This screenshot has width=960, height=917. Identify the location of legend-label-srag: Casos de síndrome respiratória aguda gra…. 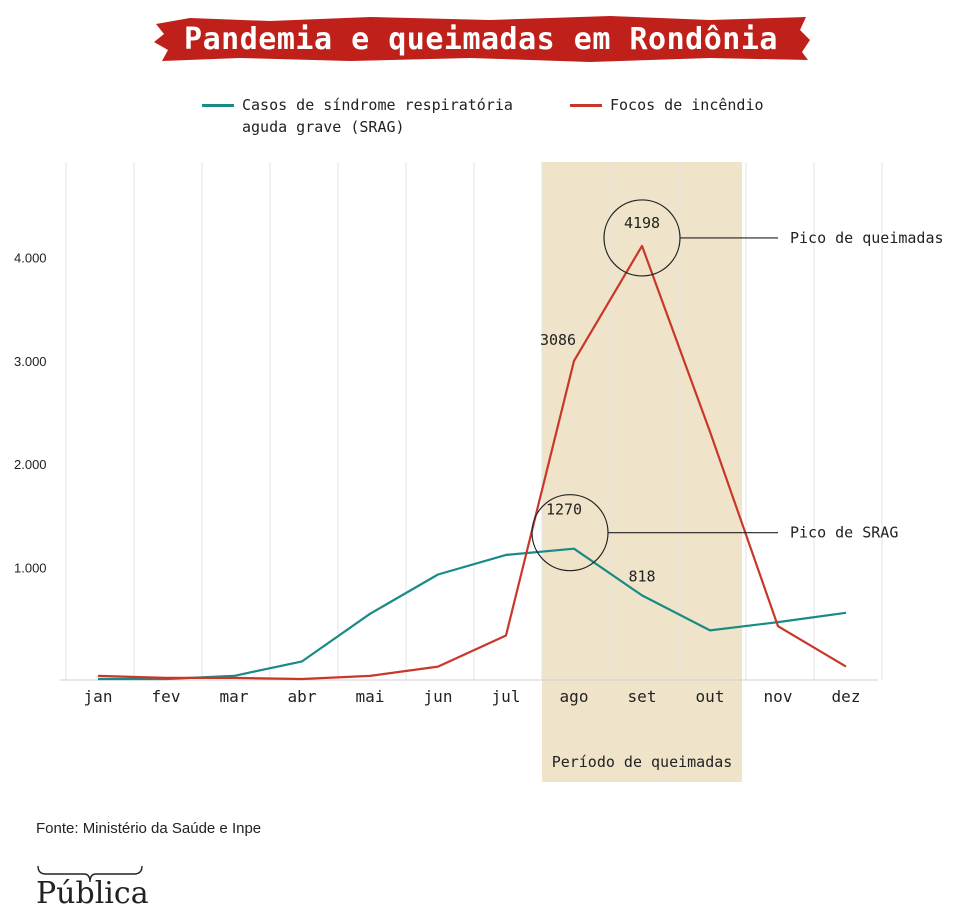
(377, 116).